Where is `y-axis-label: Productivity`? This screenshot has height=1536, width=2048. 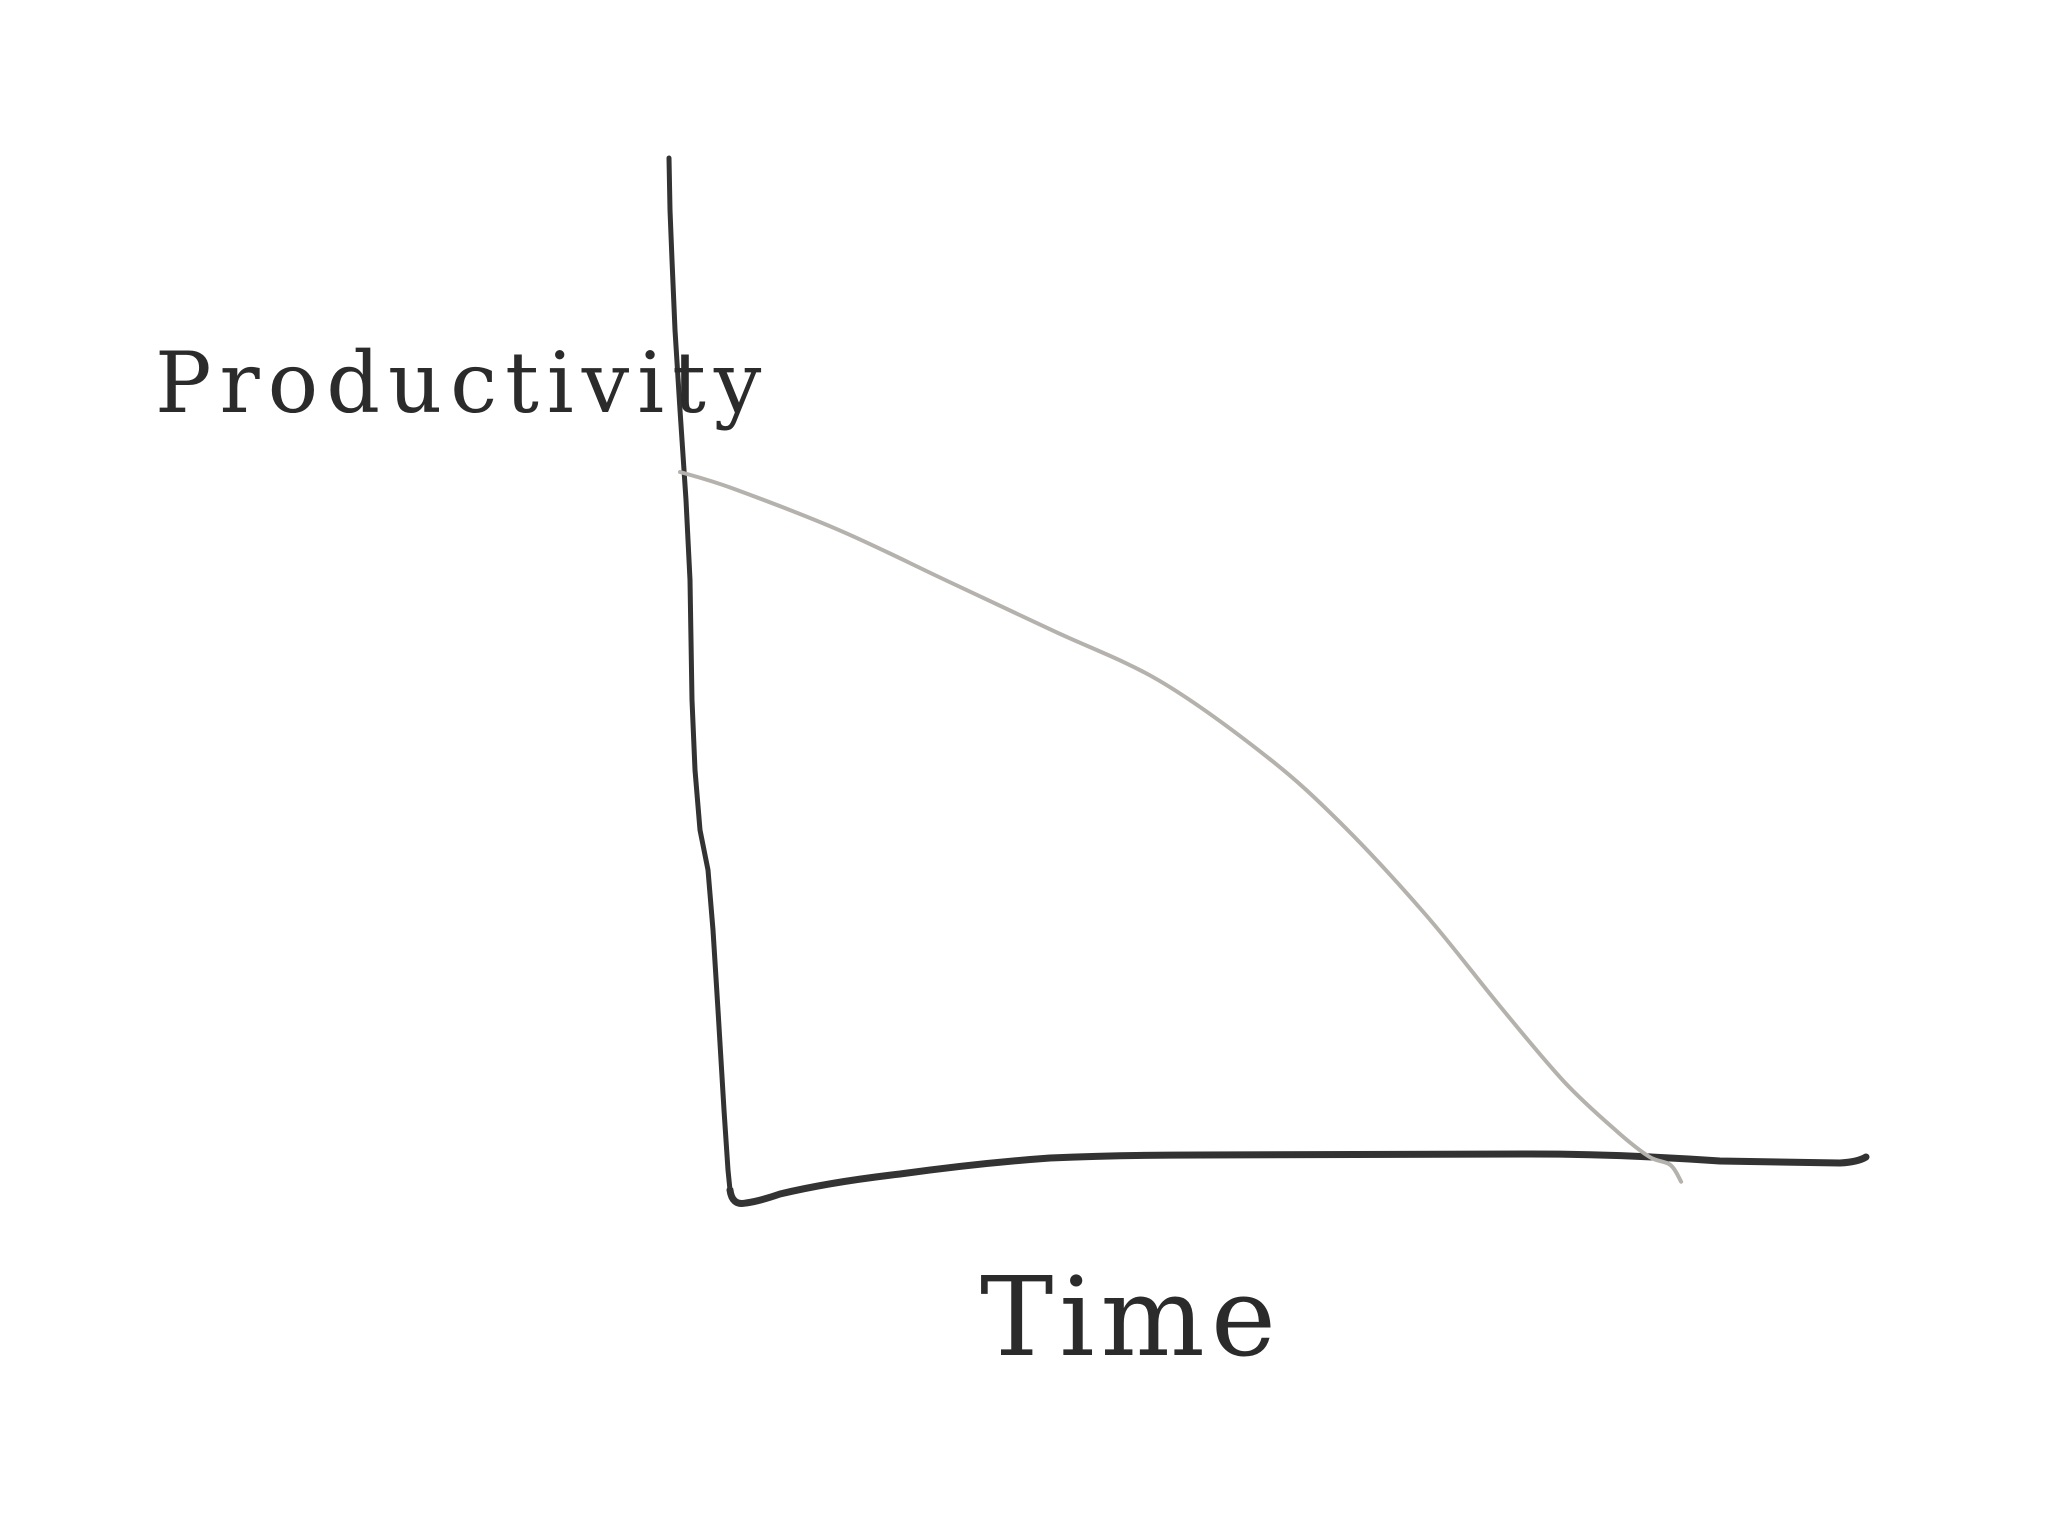 y-axis-label: Productivity is located at coordinates (462, 383).